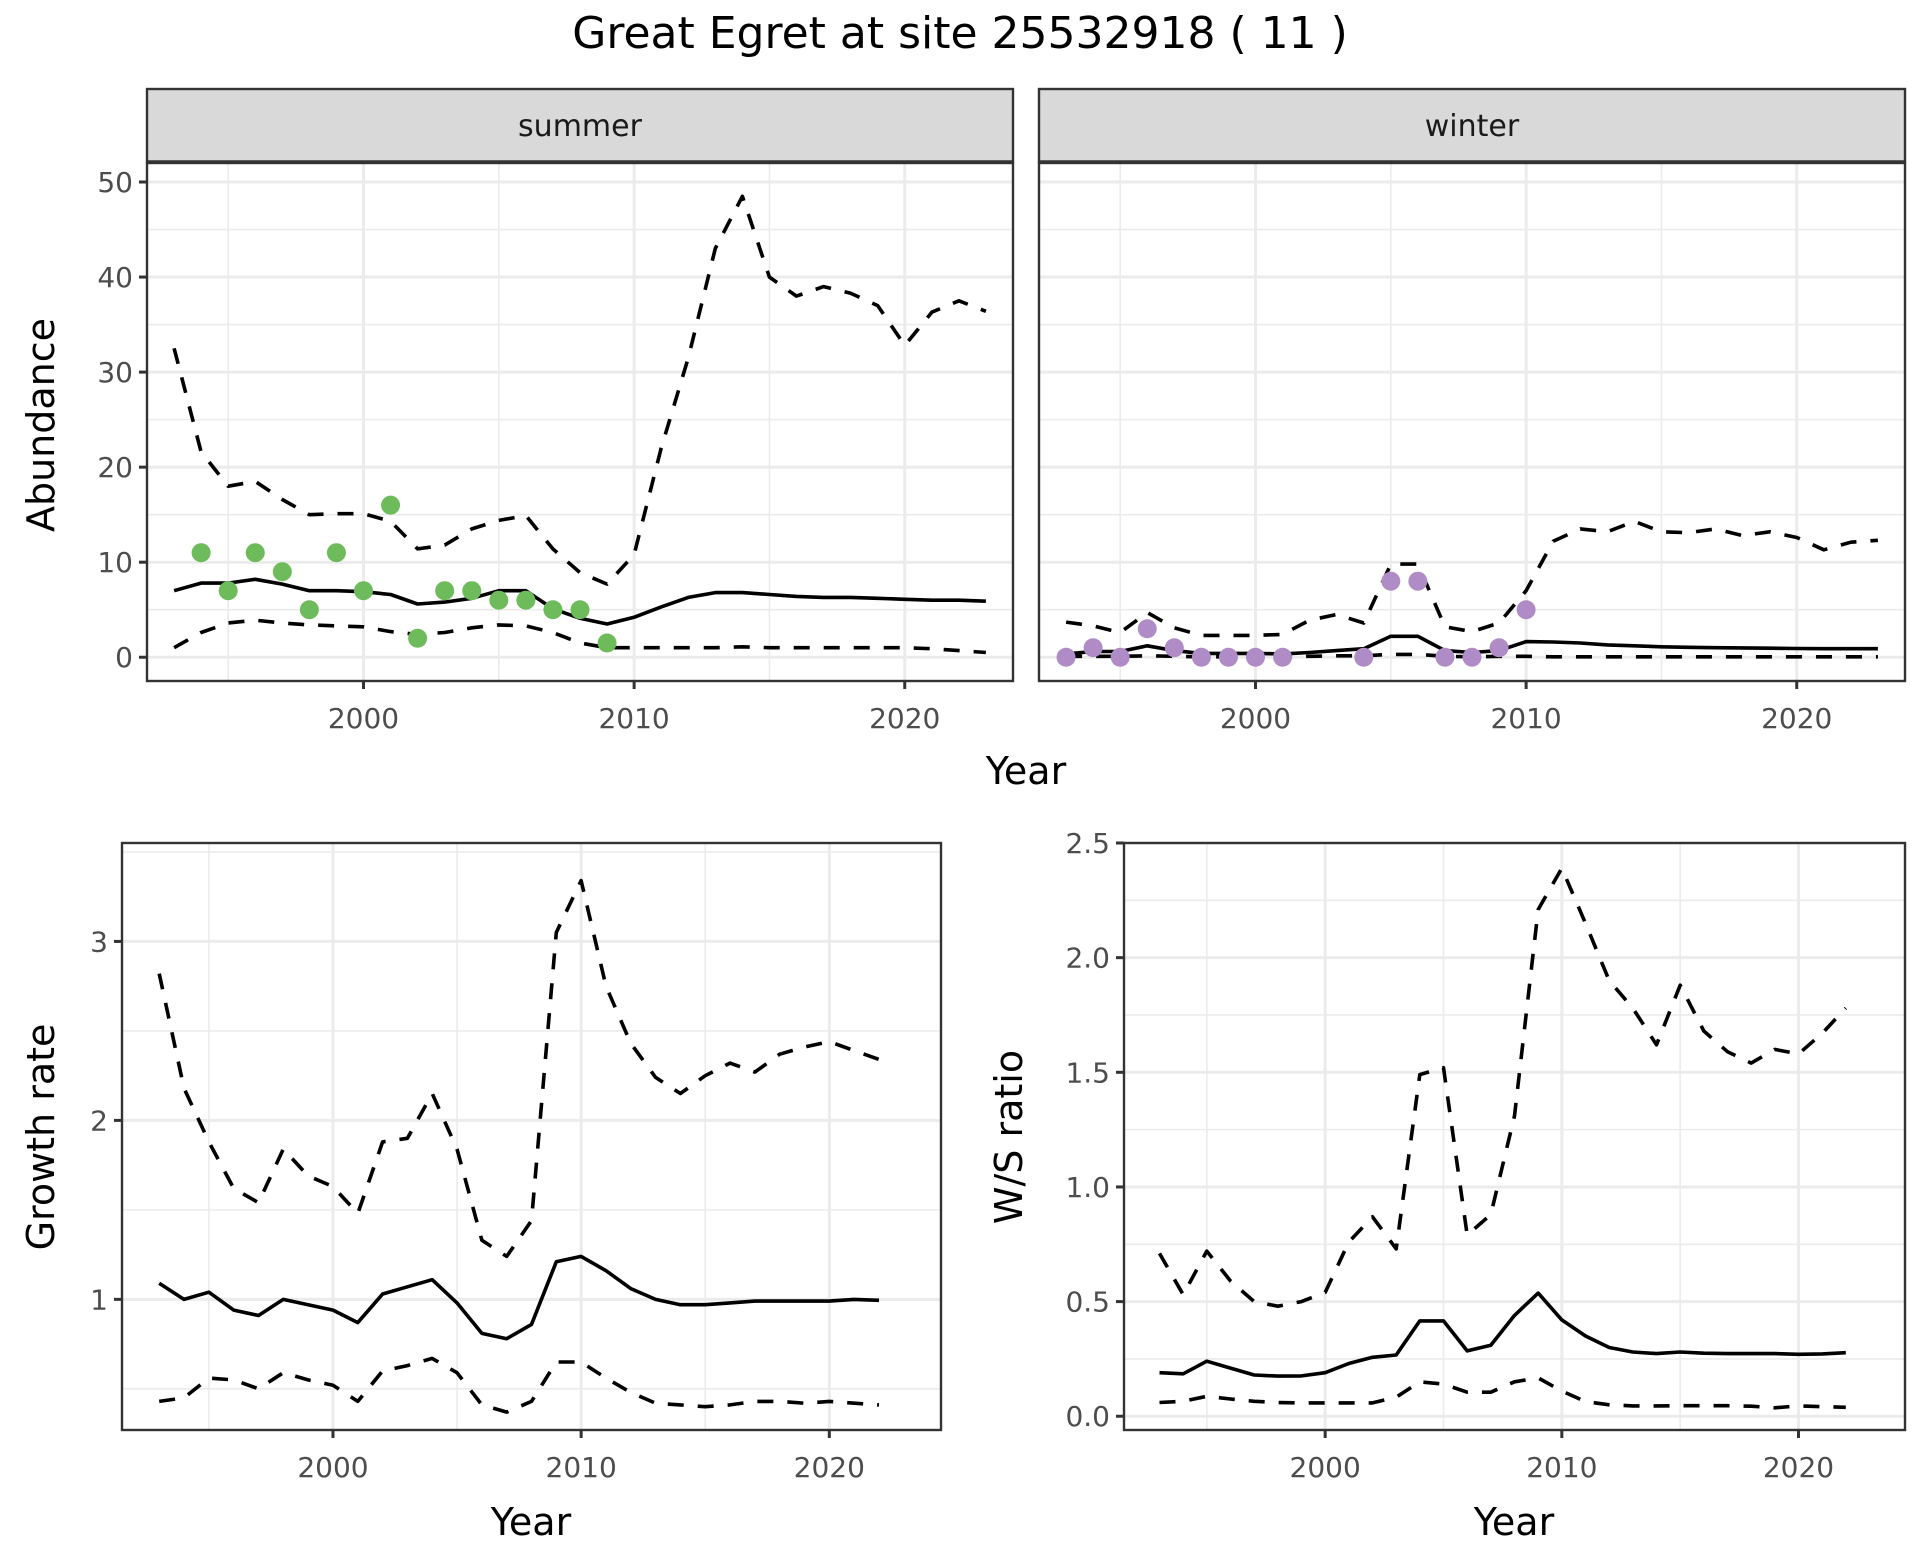  I want to click on x-axis-ws: 2000 2010 2020, so click(1562, 1457).